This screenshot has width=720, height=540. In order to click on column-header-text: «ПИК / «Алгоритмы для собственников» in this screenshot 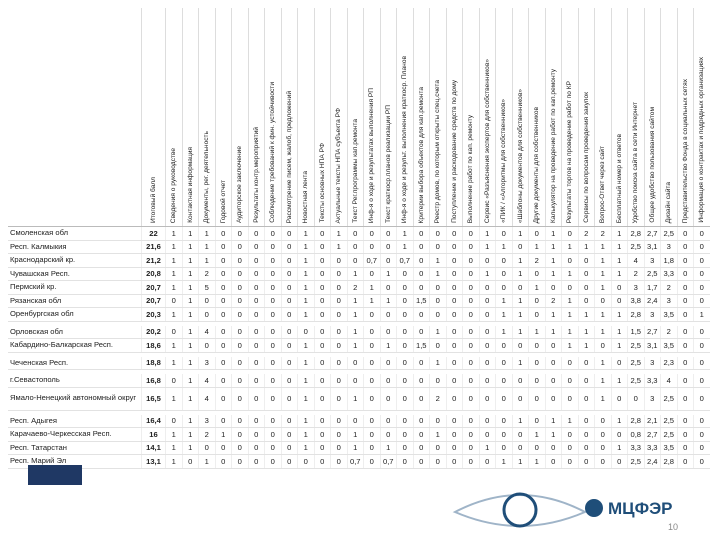, I will do `click(504, 161)`.